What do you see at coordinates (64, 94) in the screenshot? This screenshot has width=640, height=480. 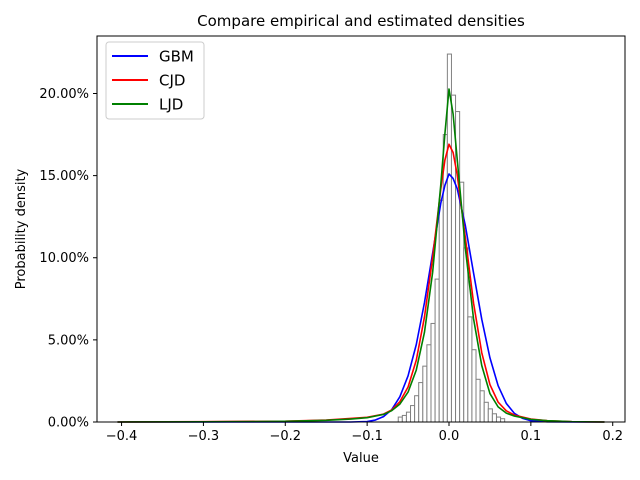 I see `y-tick-label: 20.00%` at bounding box center [64, 94].